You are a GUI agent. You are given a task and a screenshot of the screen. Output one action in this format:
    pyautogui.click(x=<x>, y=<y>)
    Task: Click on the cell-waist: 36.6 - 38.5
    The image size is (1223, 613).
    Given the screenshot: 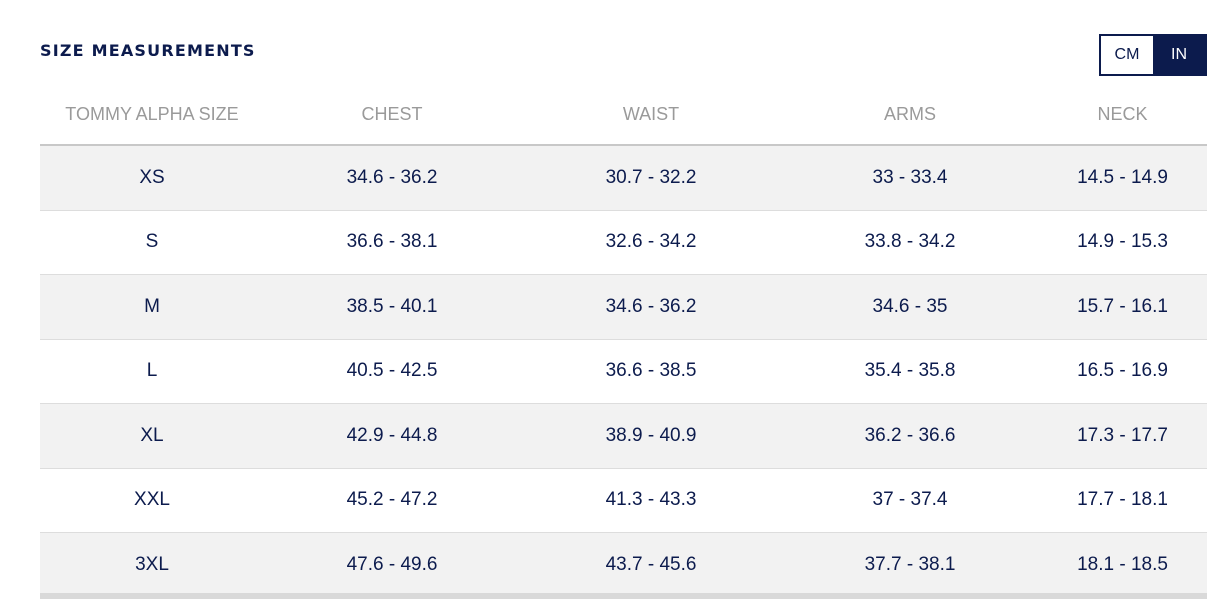 What is the action you would take?
    pyautogui.click(x=651, y=371)
    